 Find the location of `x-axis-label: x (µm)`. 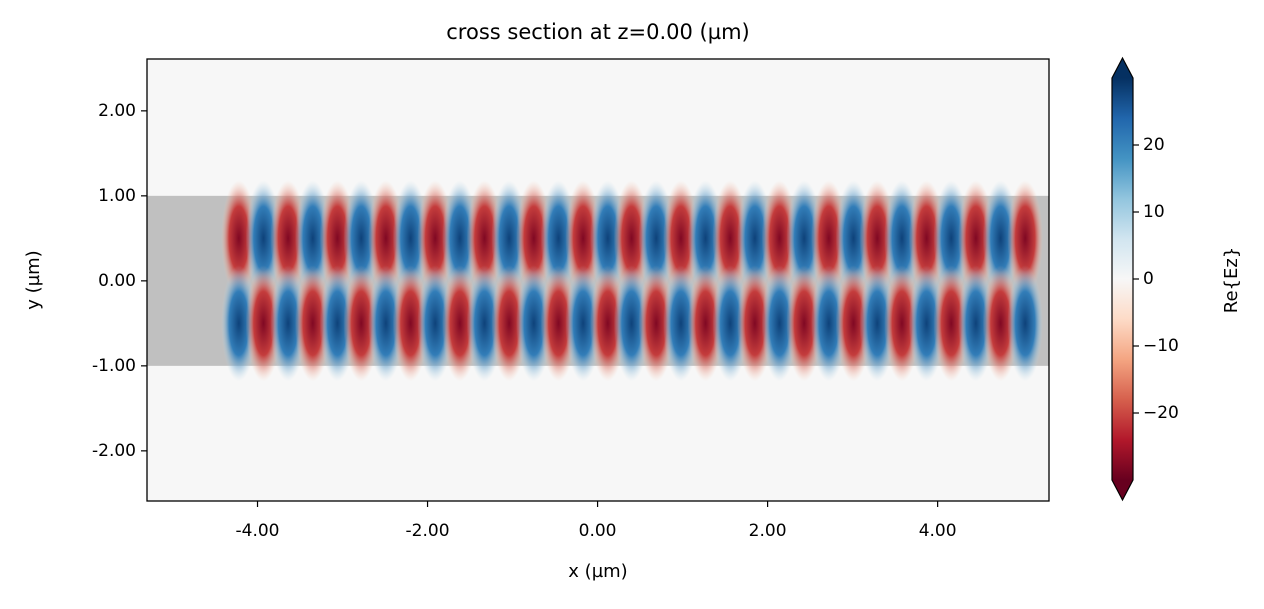

x-axis-label: x (µm) is located at coordinates (597, 571).